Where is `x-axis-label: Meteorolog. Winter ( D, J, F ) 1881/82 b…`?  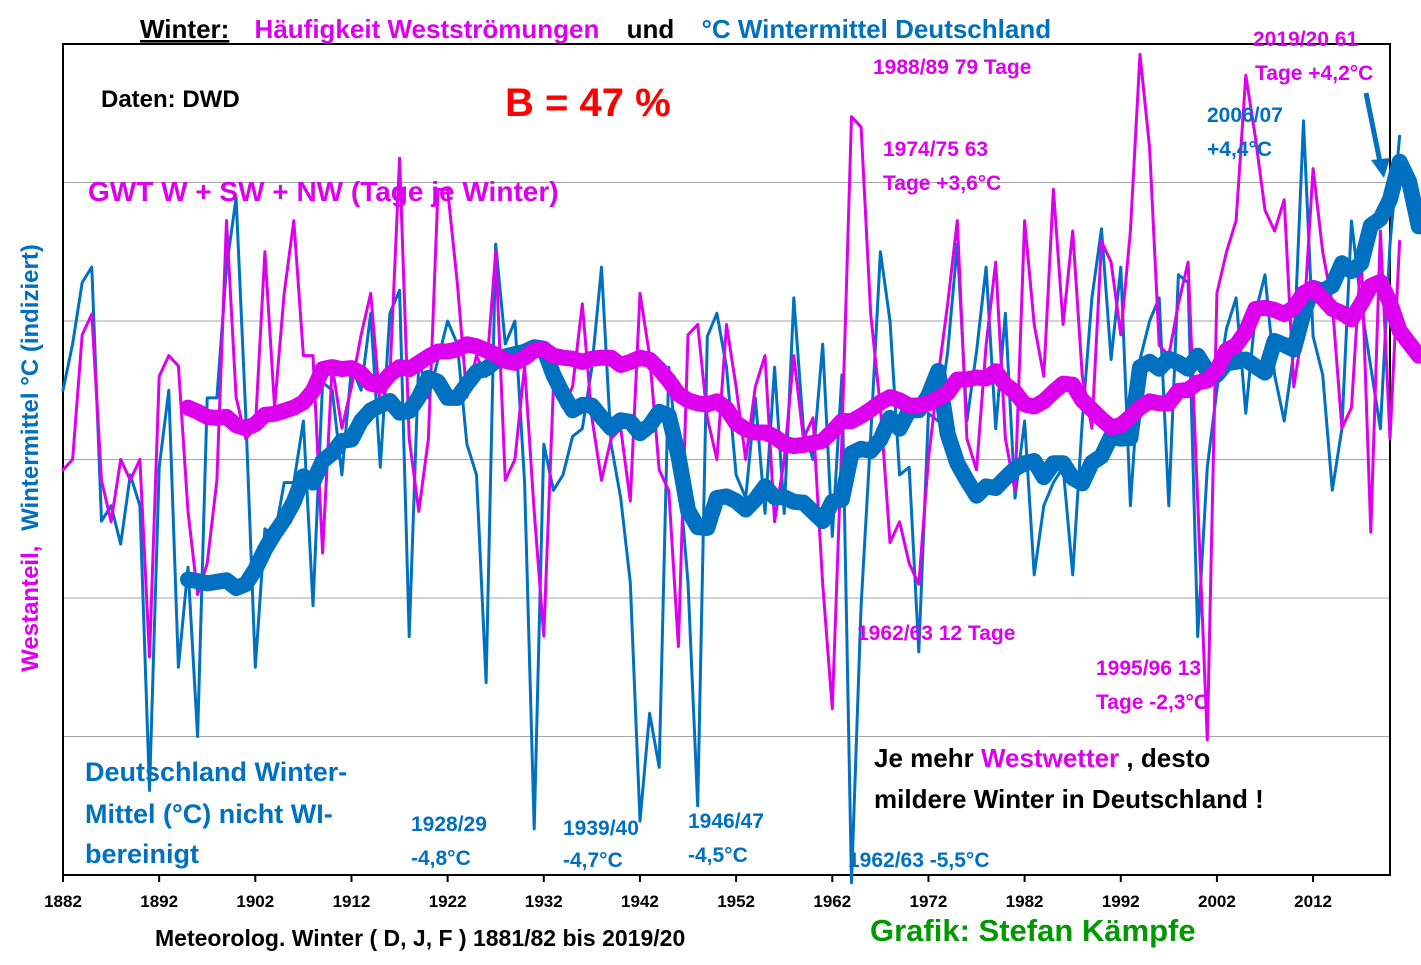 x-axis-label: Meteorolog. Winter ( D, J, F ) 1881/82 b… is located at coordinates (420, 938).